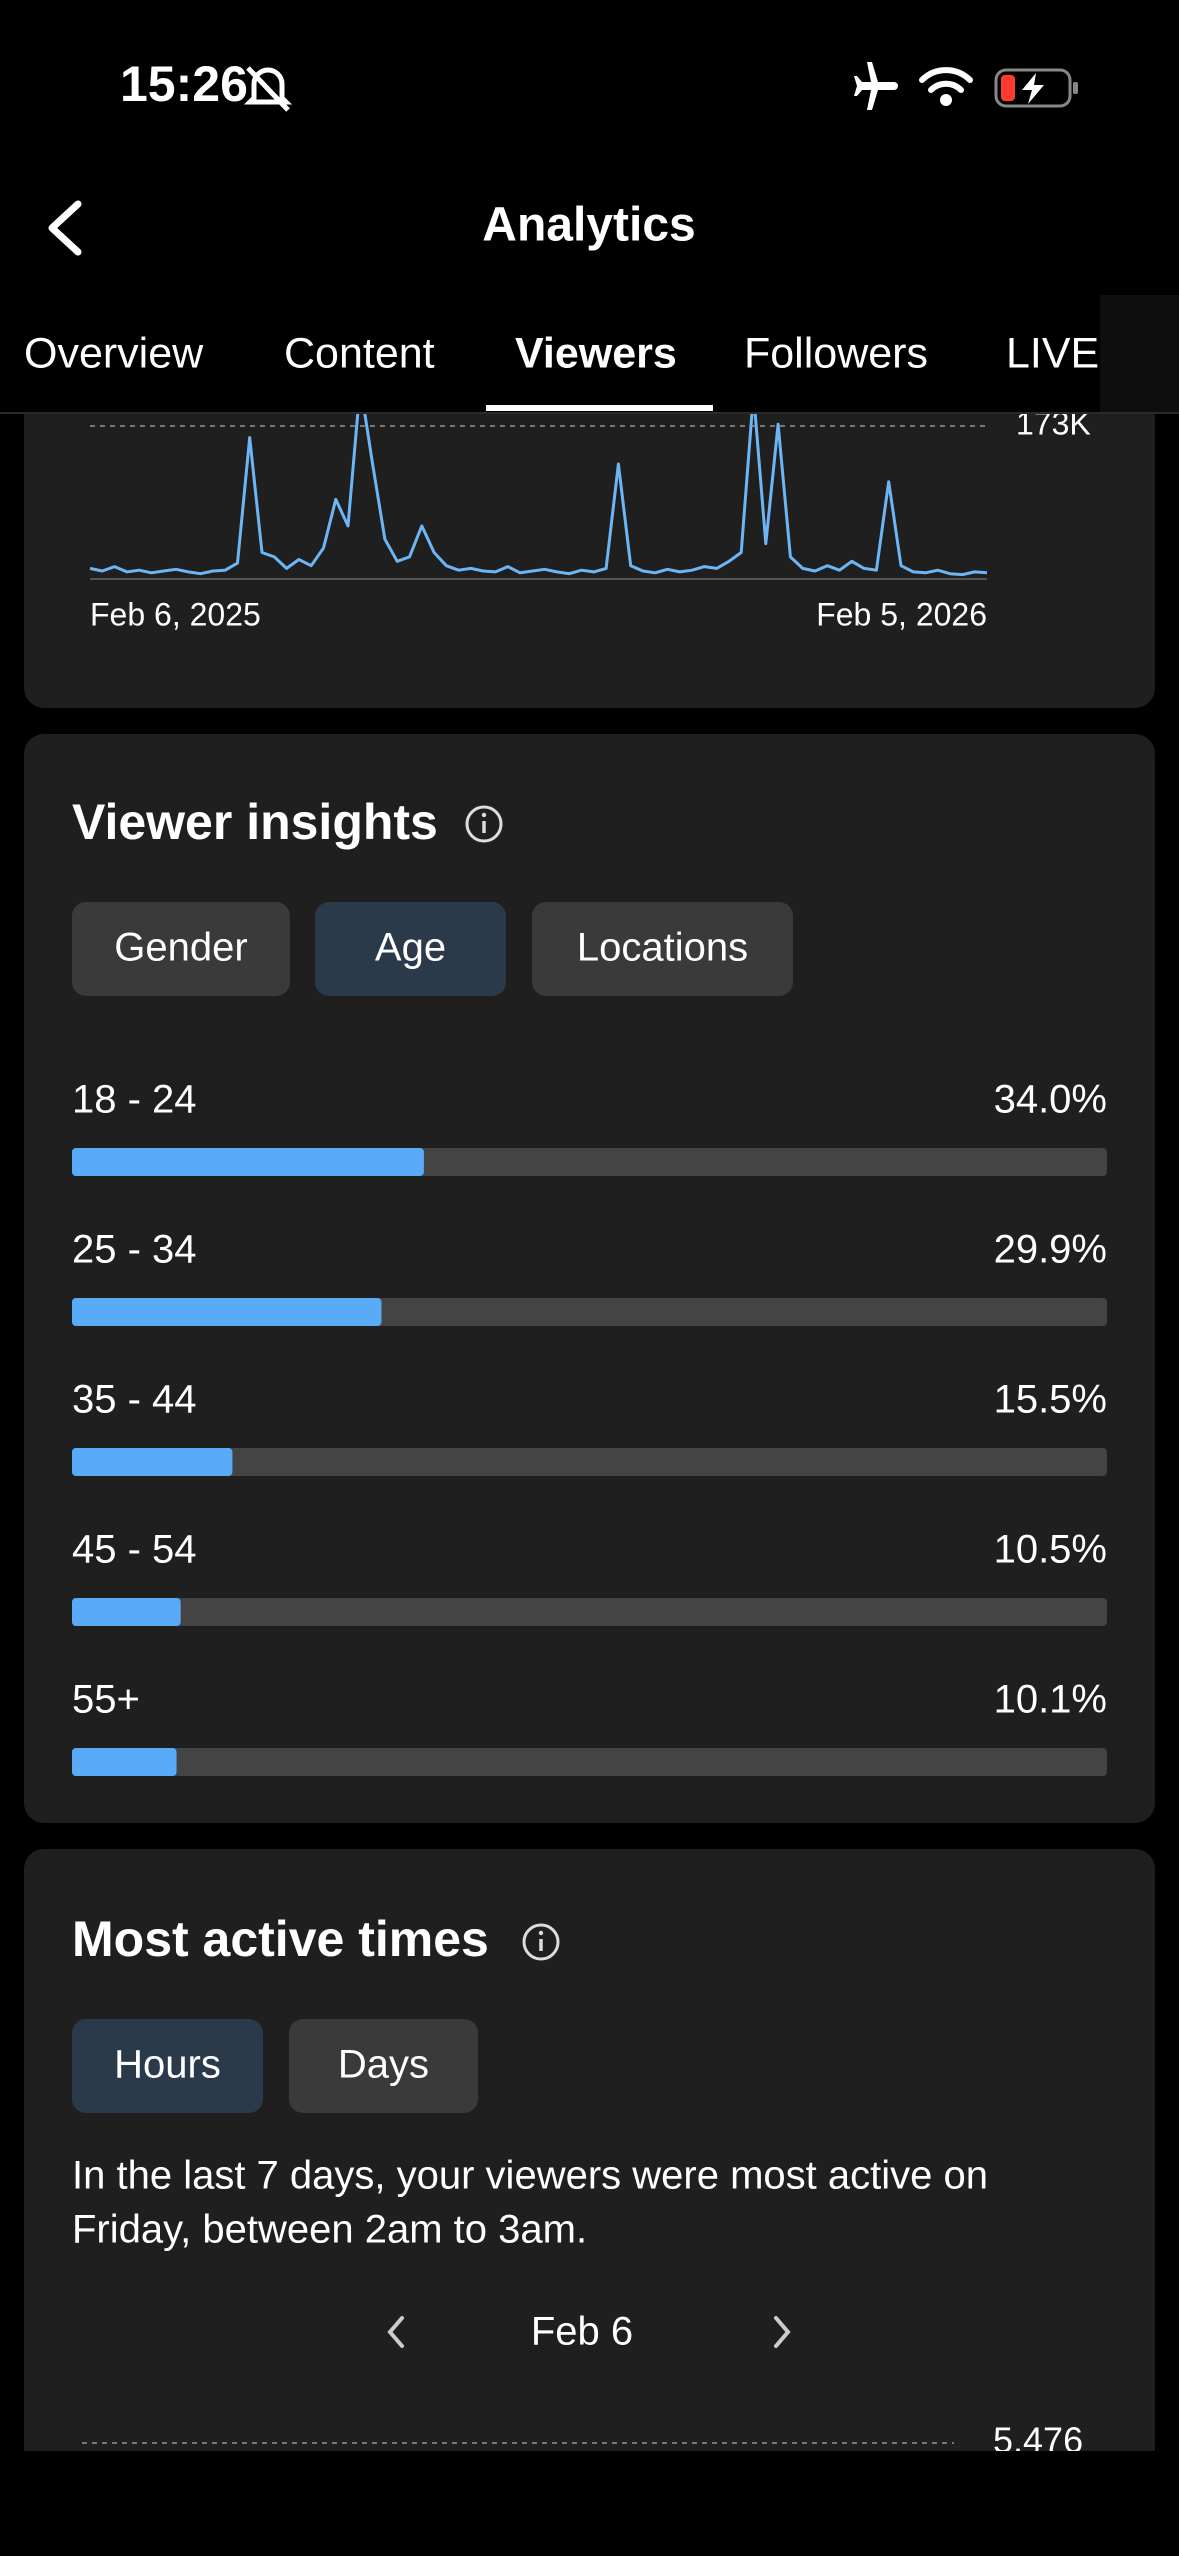  What do you see at coordinates (359, 353) in the screenshot?
I see `tab: Content` at bounding box center [359, 353].